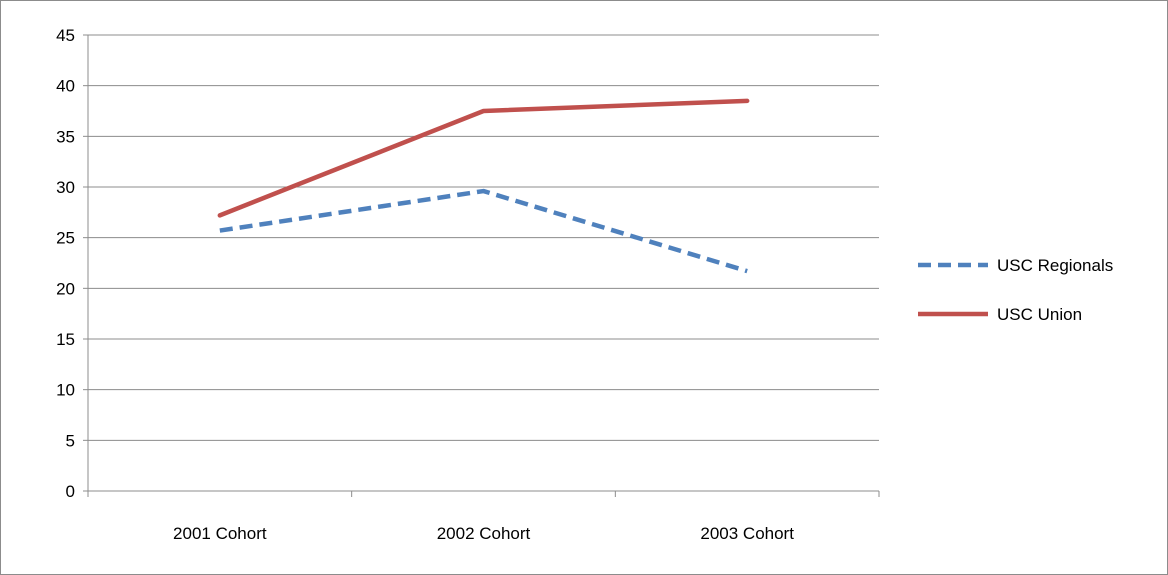 This screenshot has height=575, width=1168. I want to click on y-tick-label: 0, so click(70, 491).